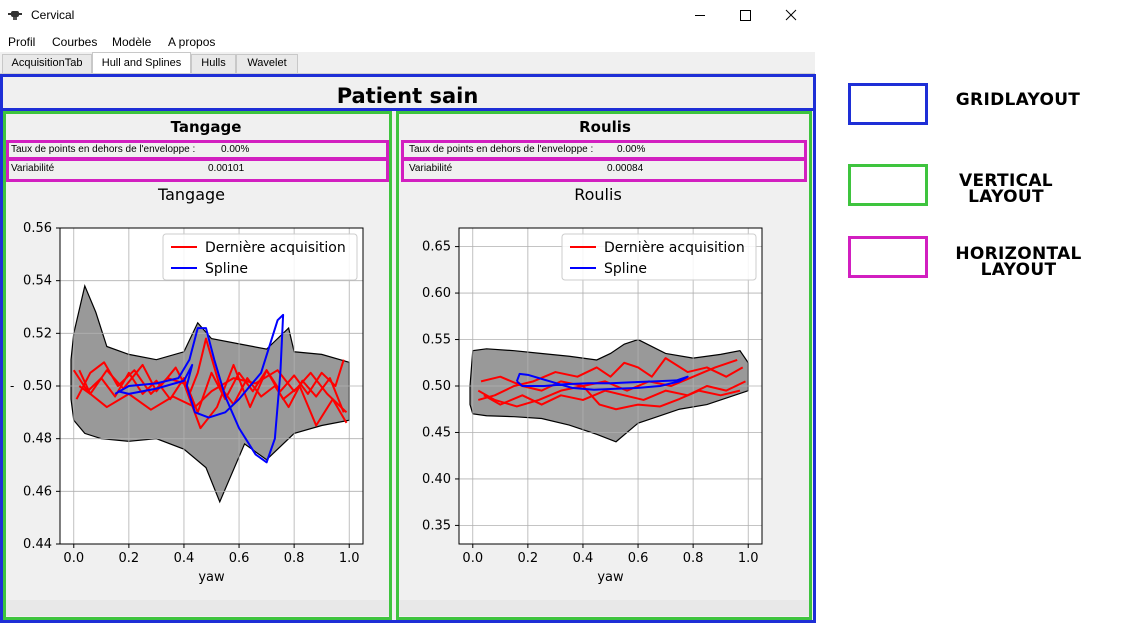 The image size is (1134, 623). What do you see at coordinates (431, 168) in the screenshot?
I see `var-label-roulis: Variabilité` at bounding box center [431, 168].